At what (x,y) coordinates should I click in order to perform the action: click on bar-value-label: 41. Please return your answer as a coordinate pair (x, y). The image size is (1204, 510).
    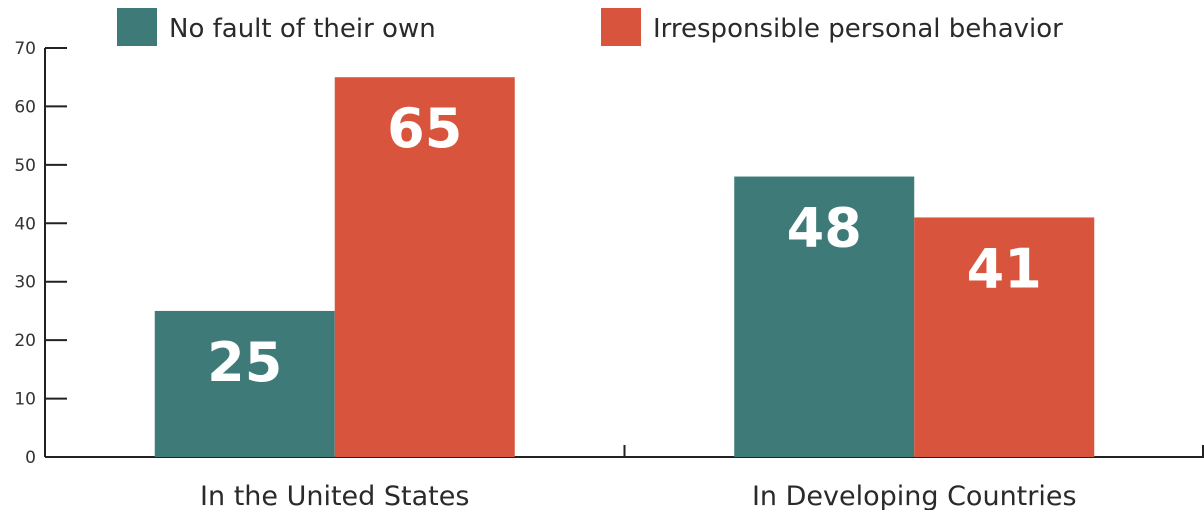
    Looking at the image, I should click on (1004, 268).